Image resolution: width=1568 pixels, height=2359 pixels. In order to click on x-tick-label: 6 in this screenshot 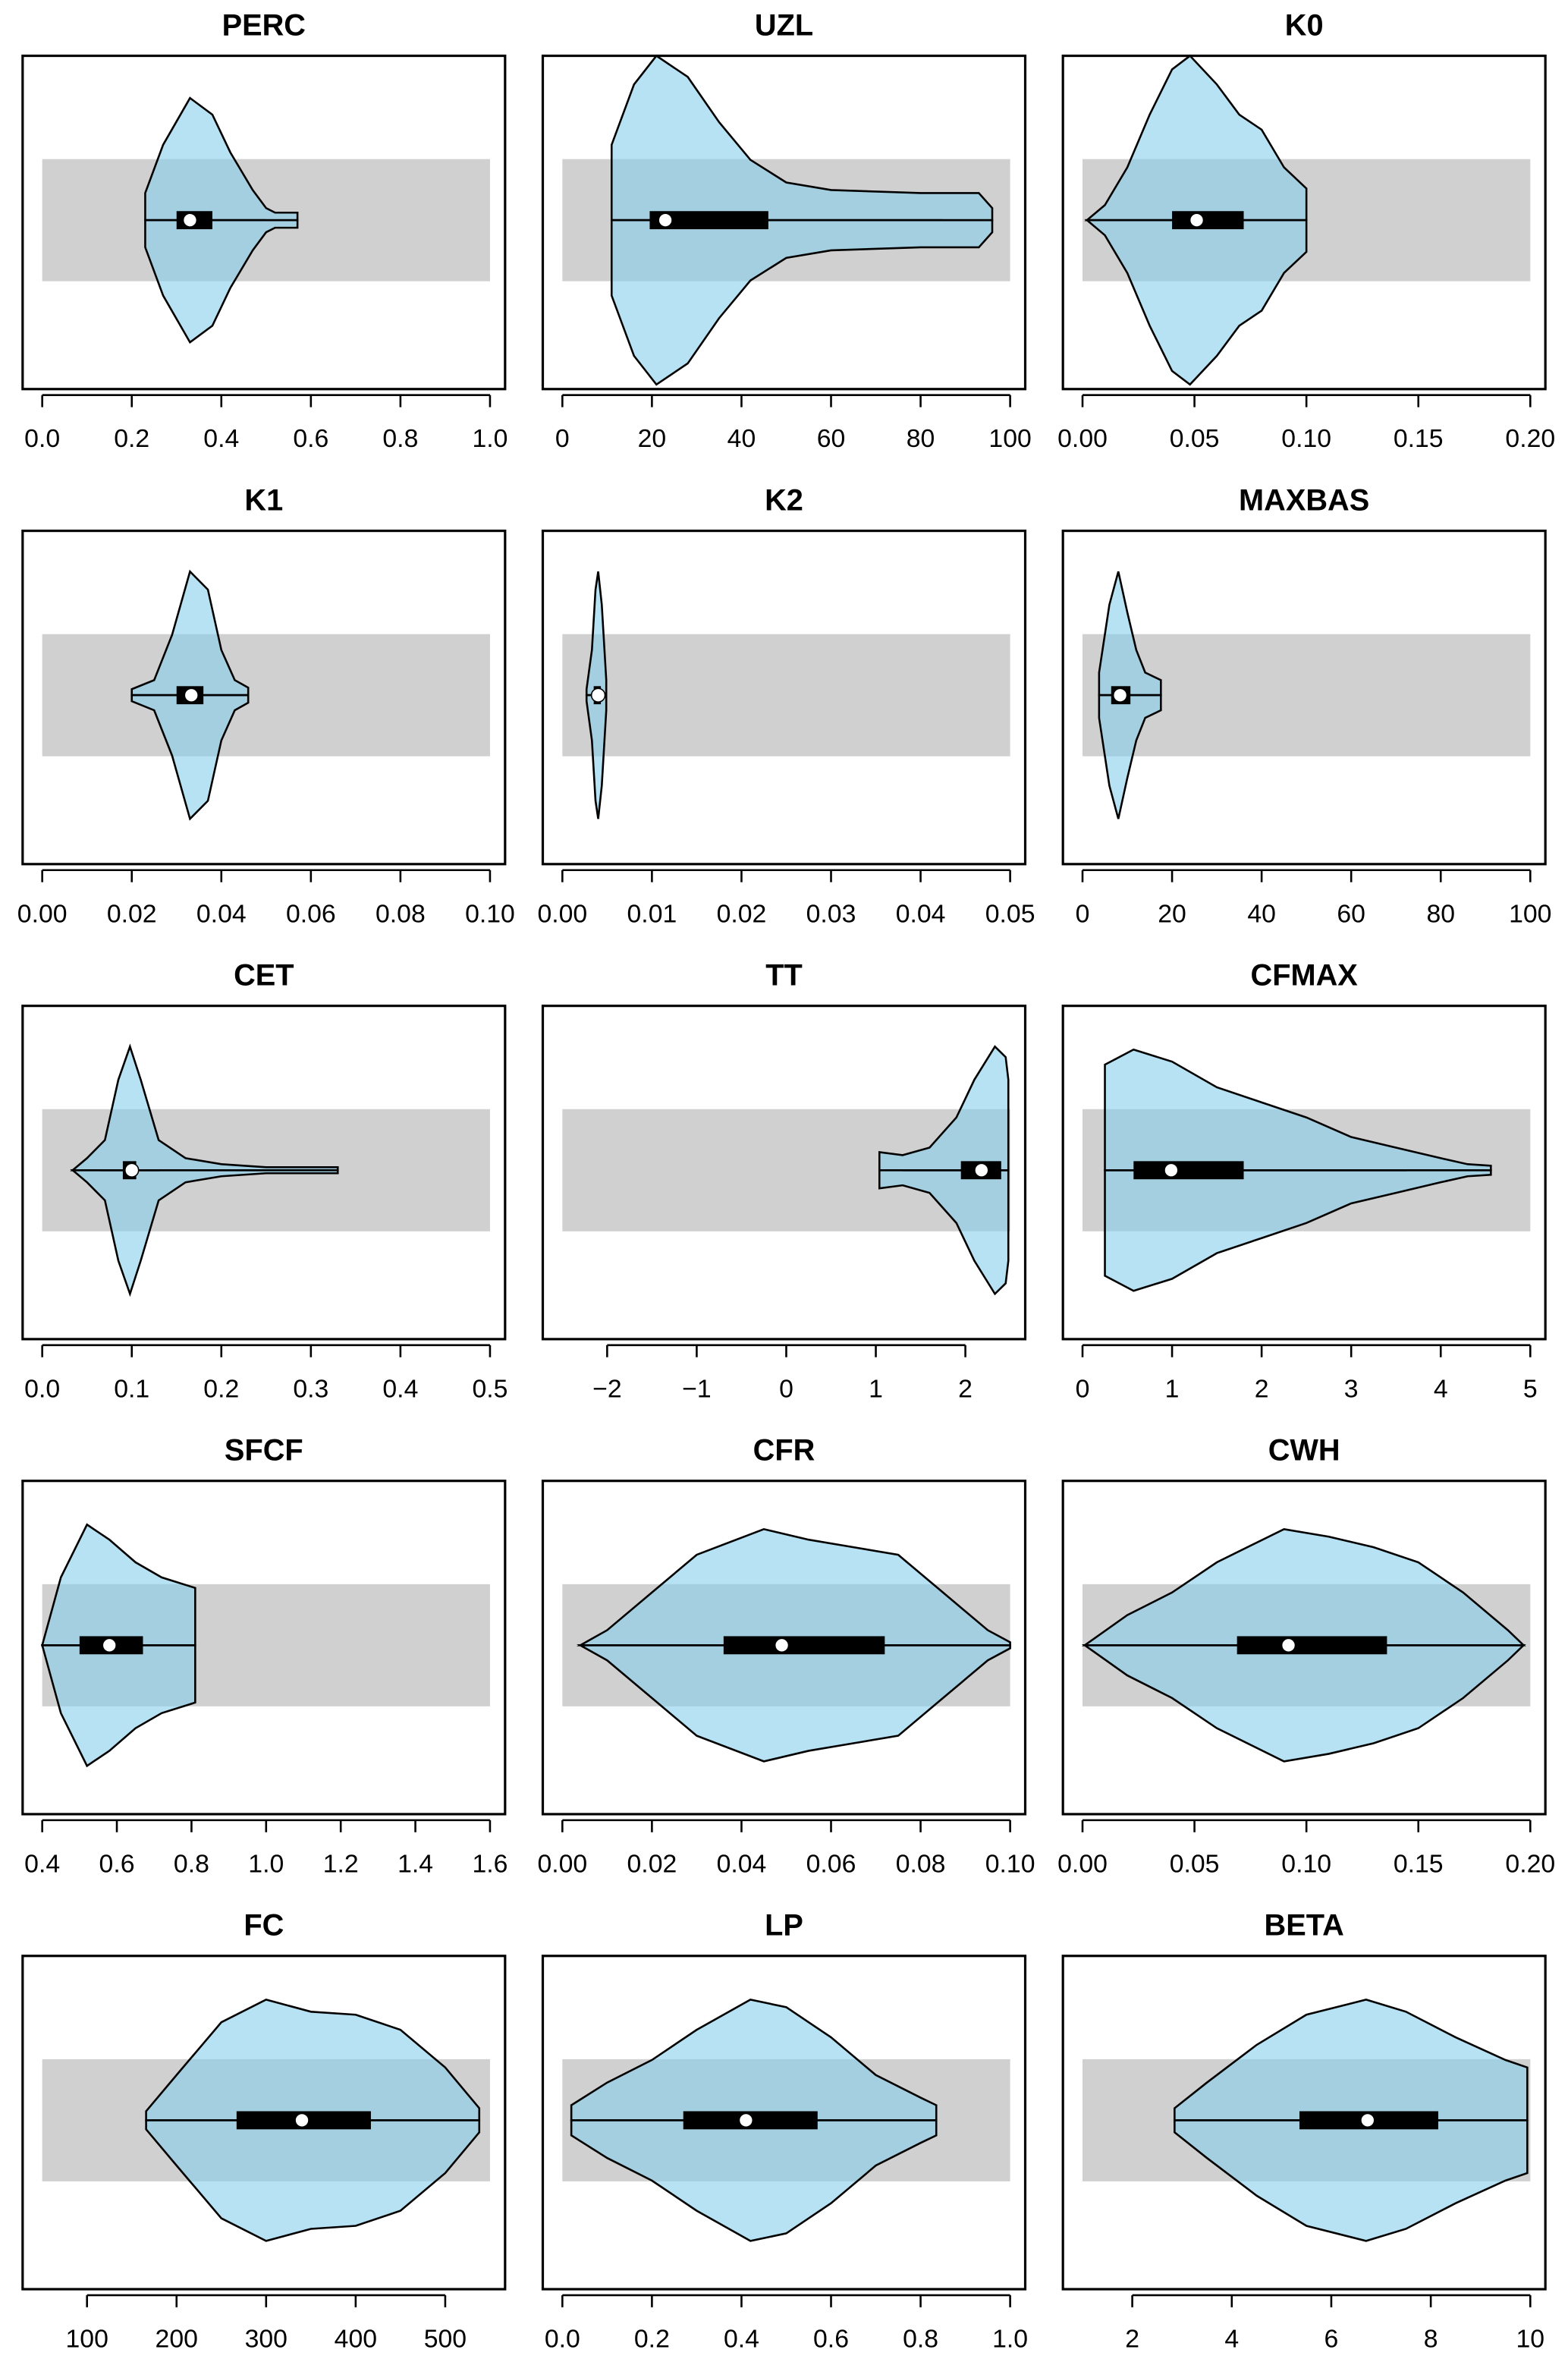, I will do `click(1332, 2339)`.